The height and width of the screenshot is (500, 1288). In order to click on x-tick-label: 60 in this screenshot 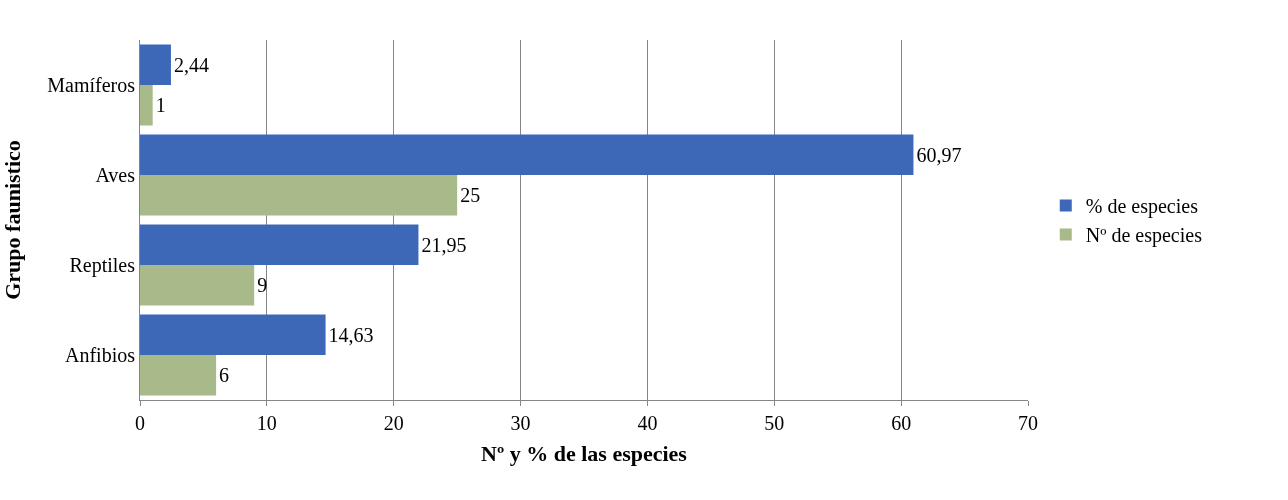, I will do `click(901, 423)`.